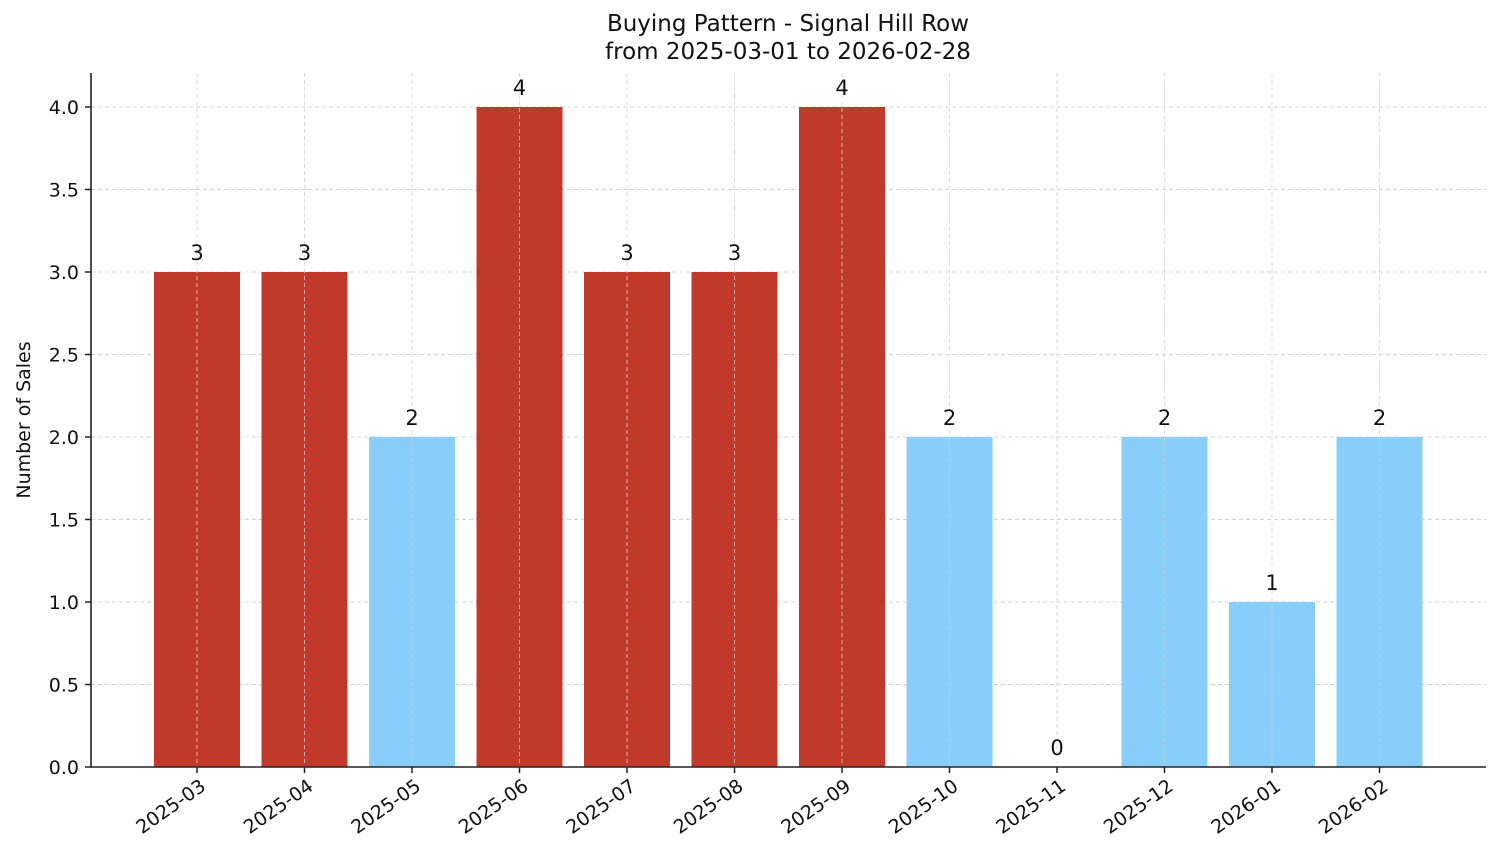 The image size is (1501, 863). What do you see at coordinates (494, 807) in the screenshot?
I see `x-tick-label: 2025-06` at bounding box center [494, 807].